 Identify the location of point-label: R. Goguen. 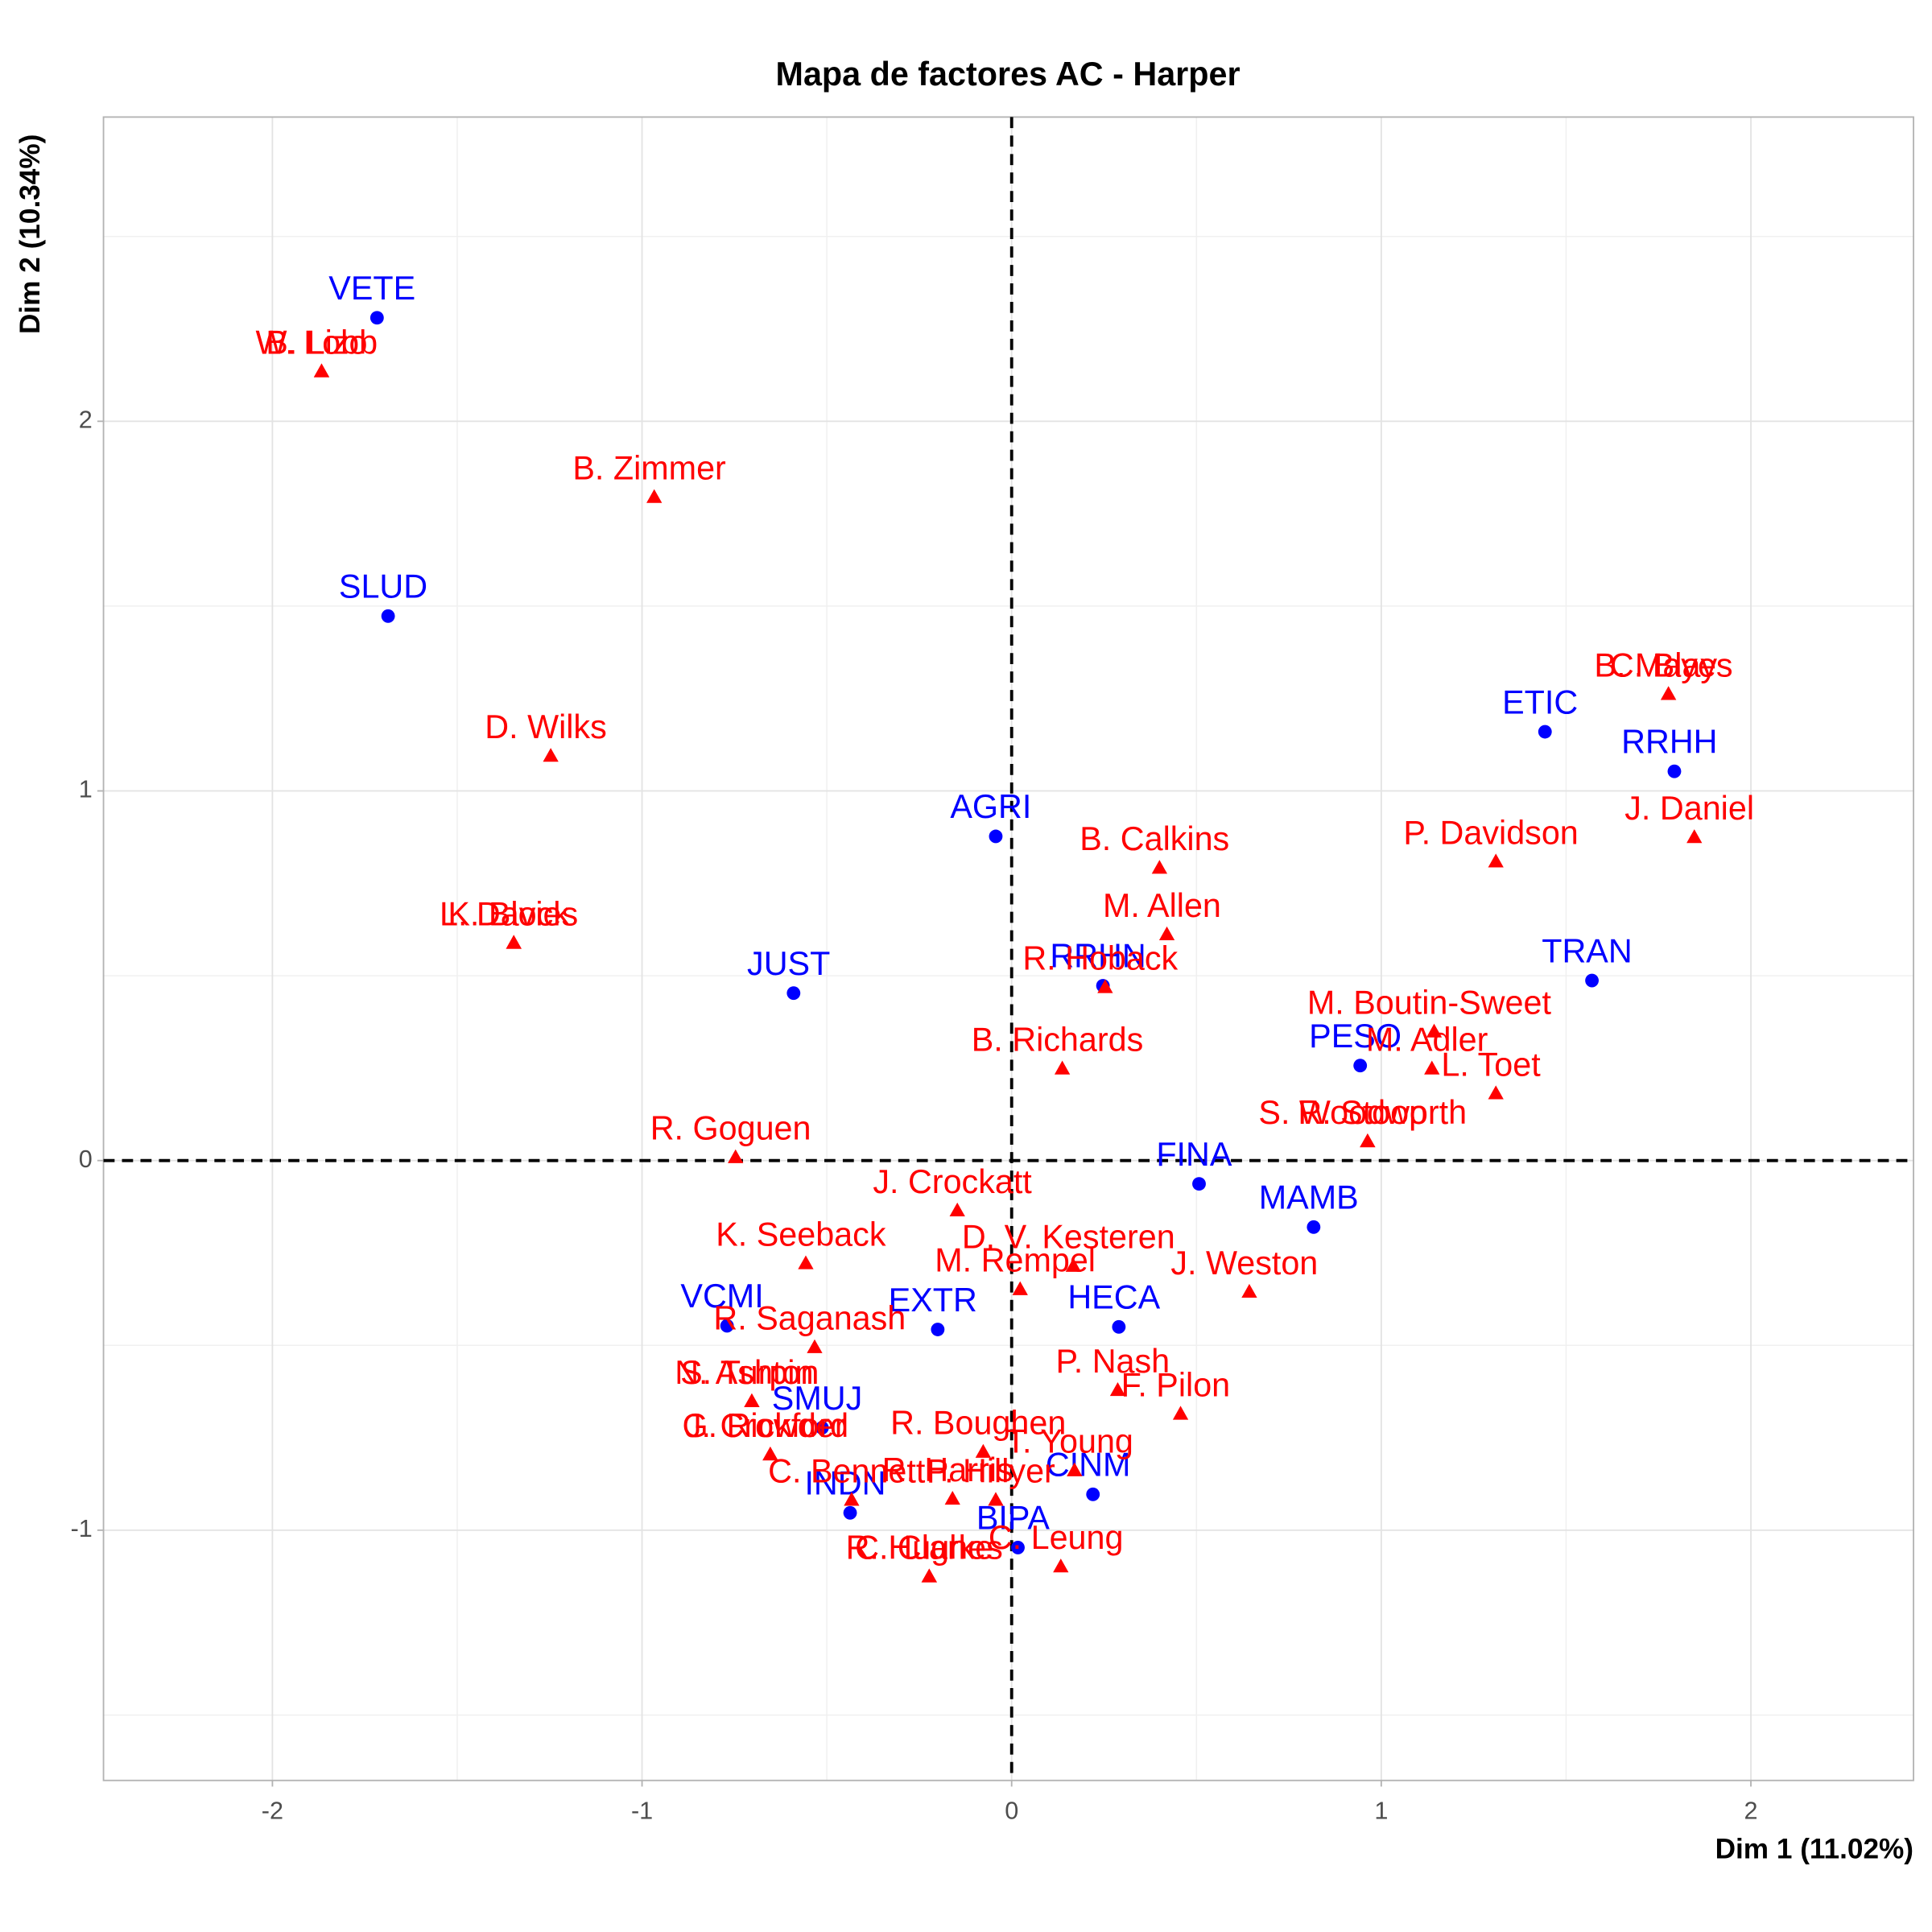
(730, 1128).